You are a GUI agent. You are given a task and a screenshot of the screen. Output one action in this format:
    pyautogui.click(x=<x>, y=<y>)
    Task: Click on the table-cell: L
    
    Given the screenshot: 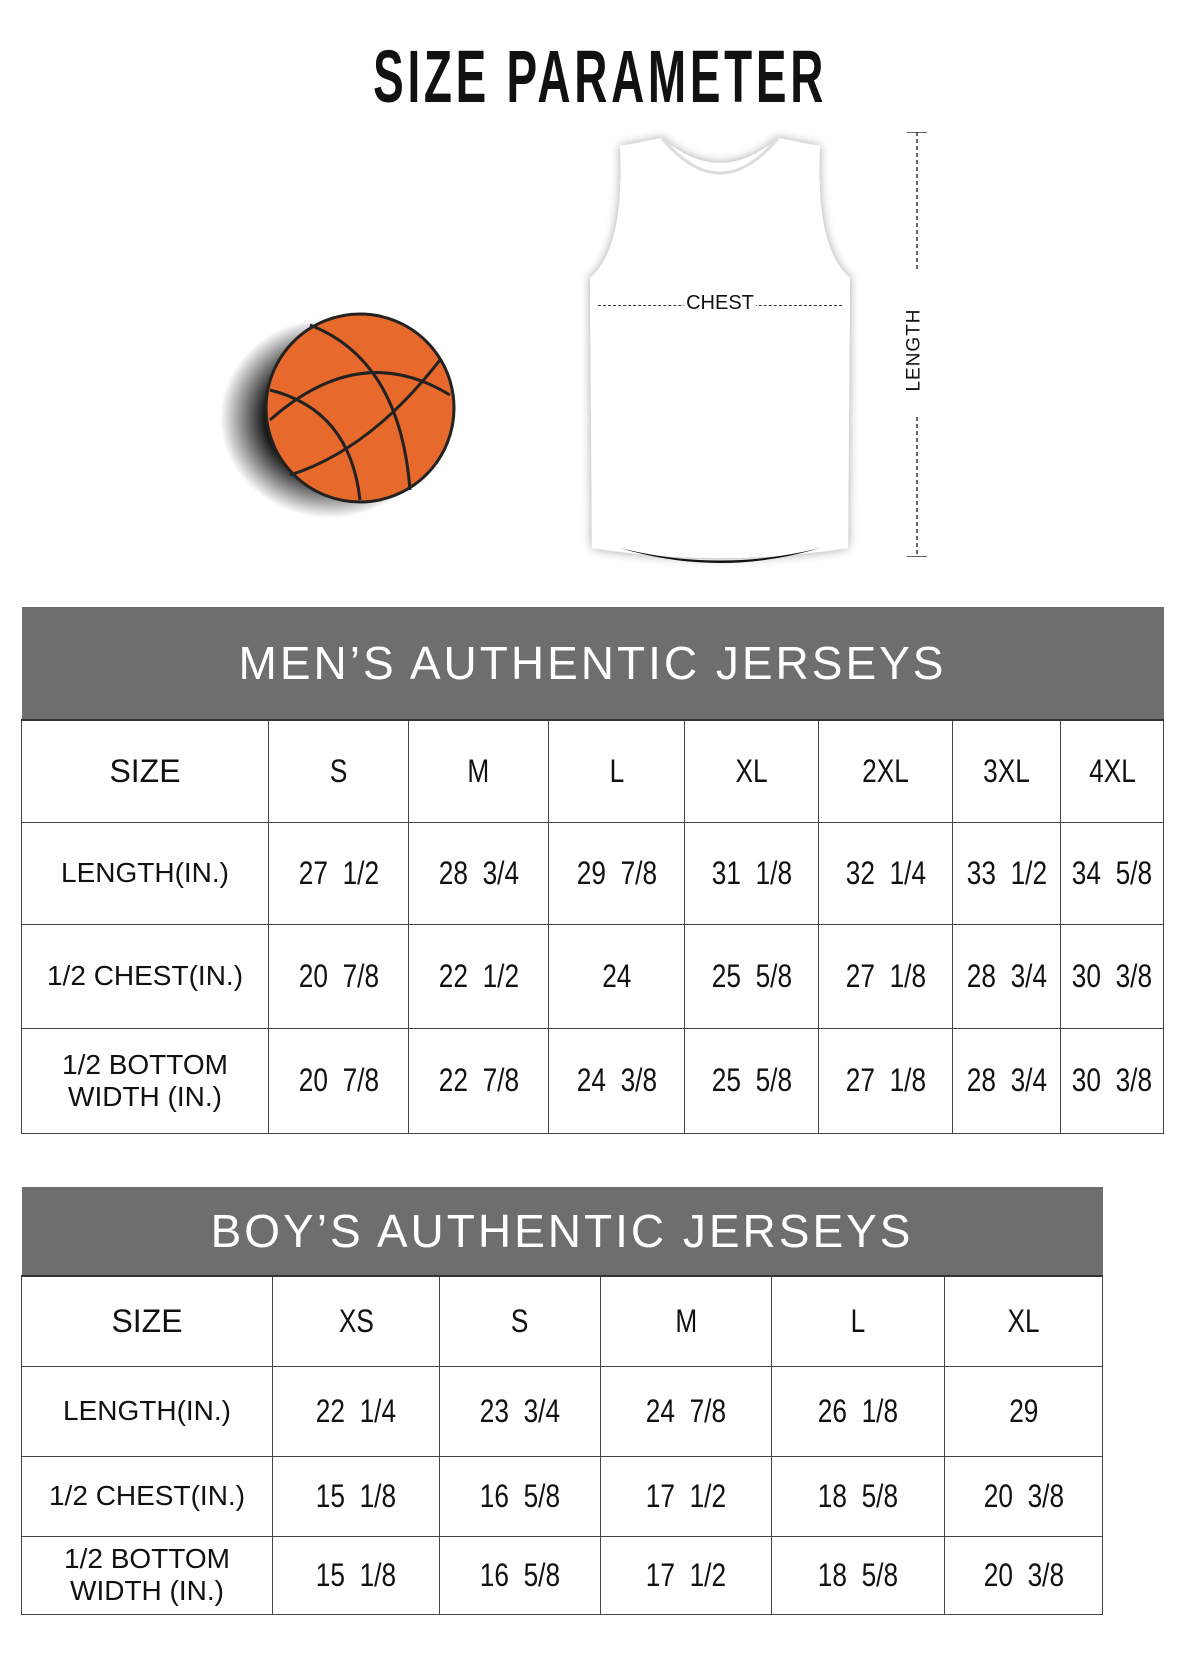 What is the action you would take?
    pyautogui.click(x=858, y=1321)
    